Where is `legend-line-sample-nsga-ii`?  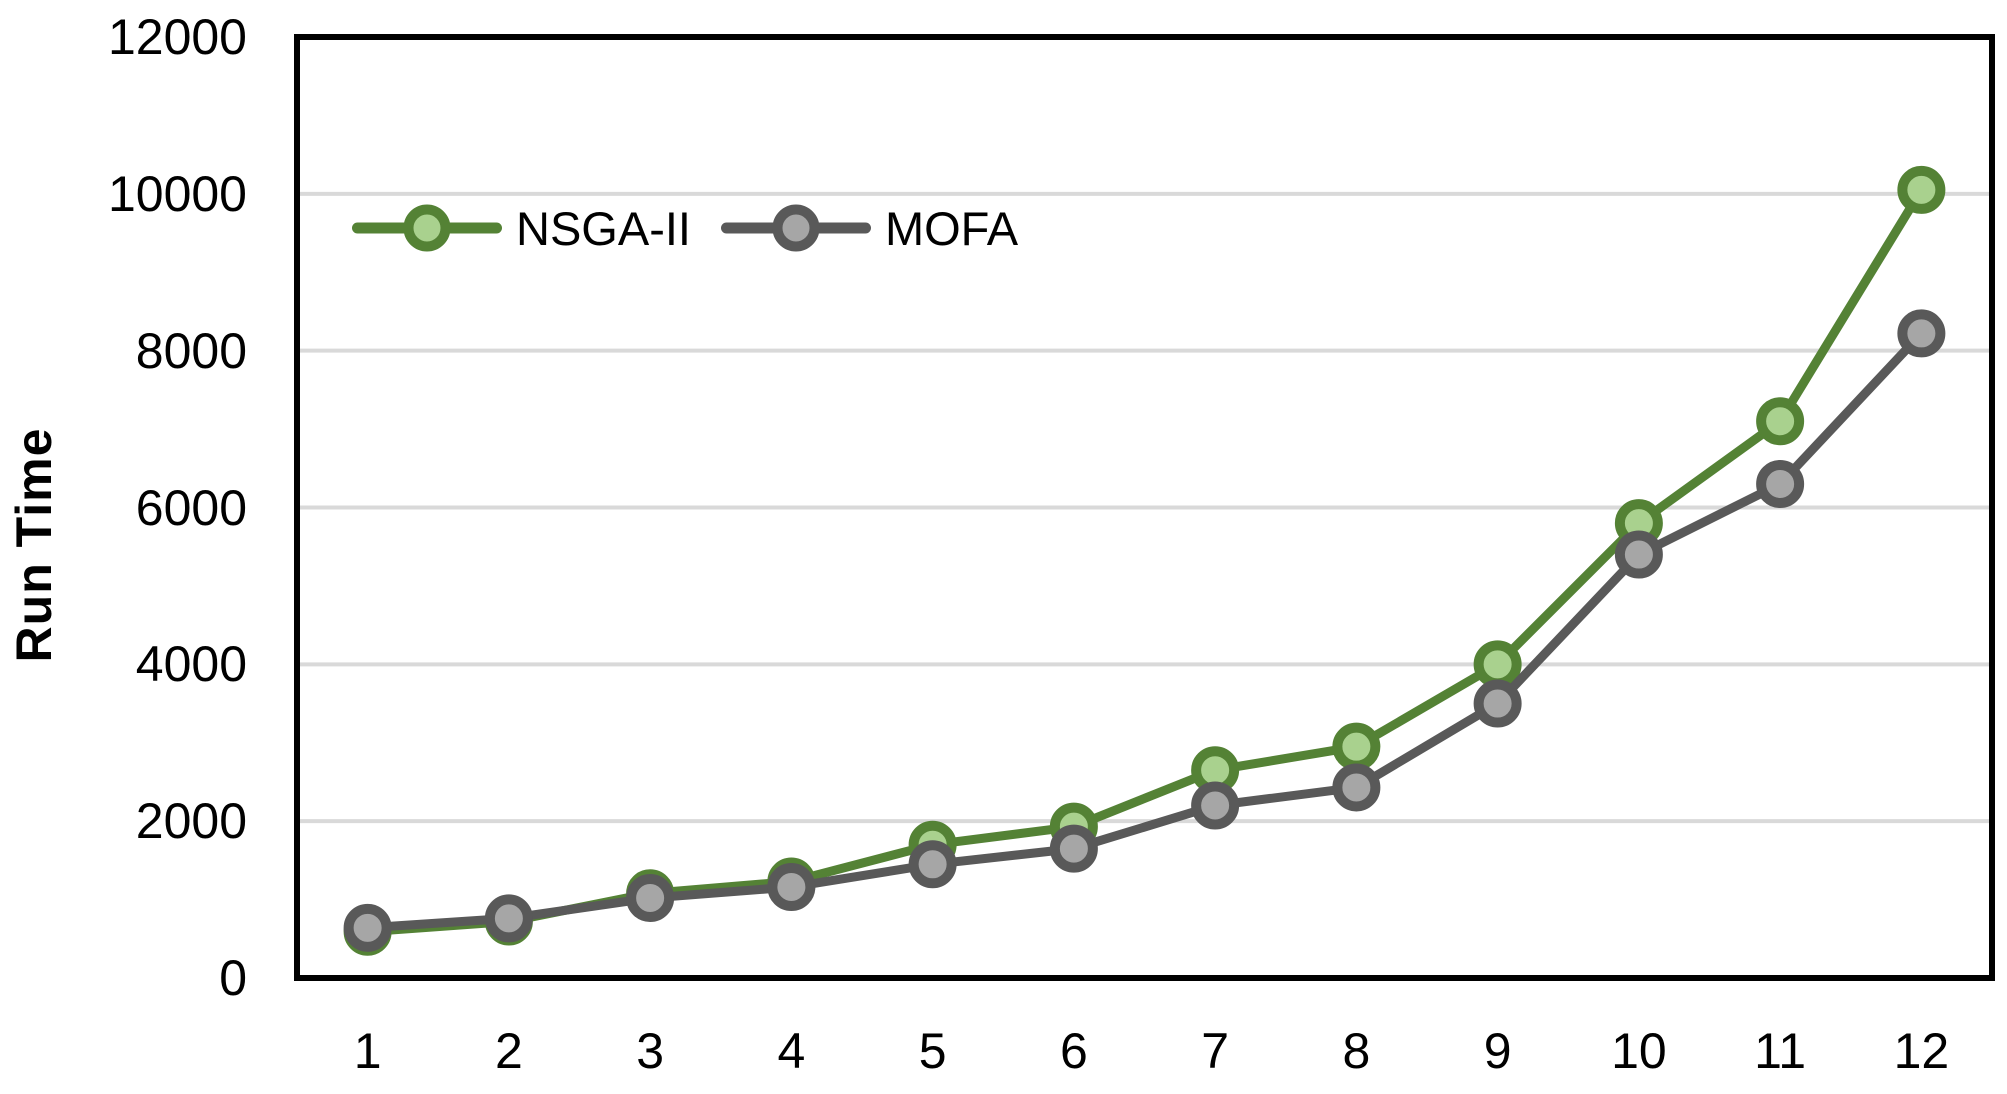 legend-line-sample-nsga-ii is located at coordinates (427, 228).